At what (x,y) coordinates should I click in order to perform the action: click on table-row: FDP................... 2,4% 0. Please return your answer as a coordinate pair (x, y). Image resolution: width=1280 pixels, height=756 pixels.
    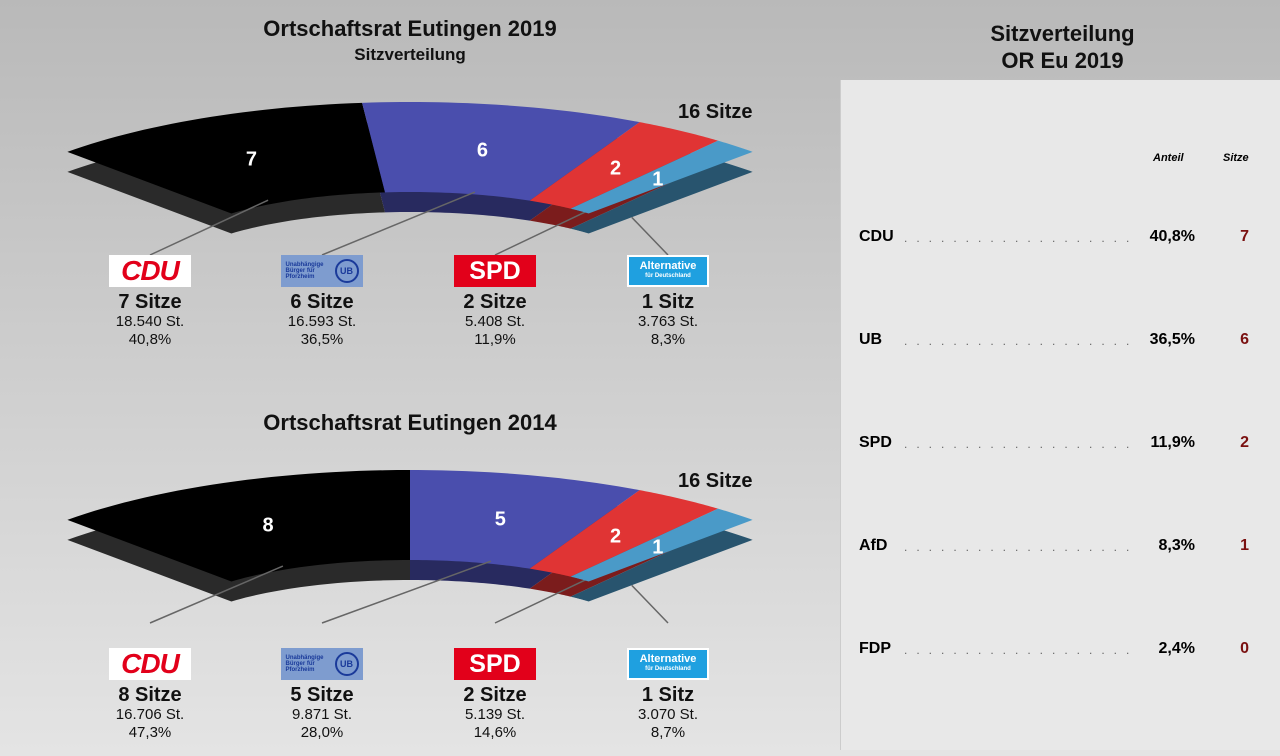
    Looking at the image, I should click on (1059, 652).